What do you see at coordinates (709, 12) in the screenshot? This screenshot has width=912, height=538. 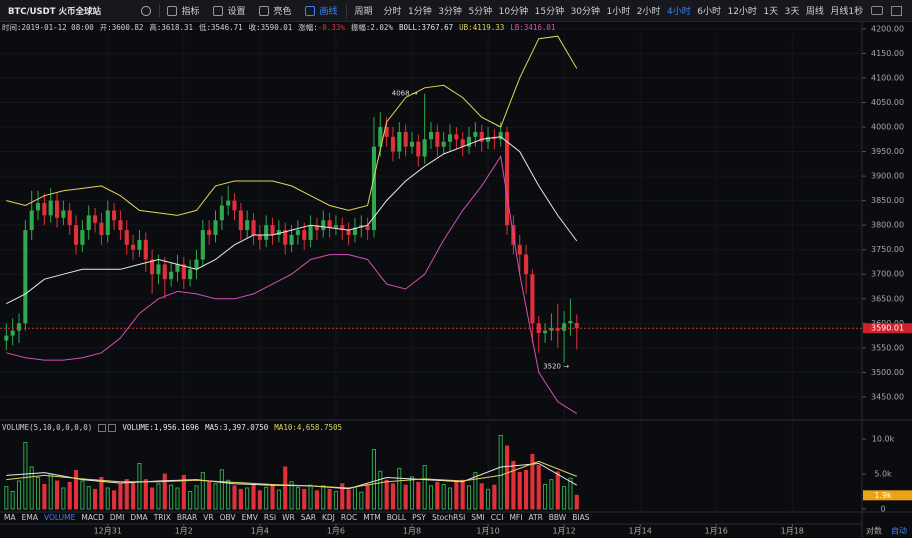 I see `period-tab: 6小时` at bounding box center [709, 12].